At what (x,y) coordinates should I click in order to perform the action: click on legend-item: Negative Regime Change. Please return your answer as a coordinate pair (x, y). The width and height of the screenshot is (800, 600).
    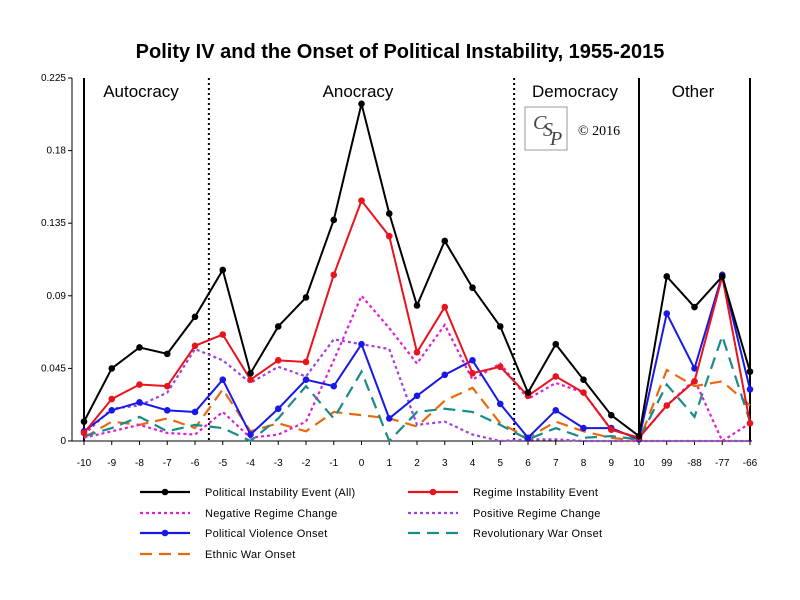
    Looking at the image, I should click on (239, 514).